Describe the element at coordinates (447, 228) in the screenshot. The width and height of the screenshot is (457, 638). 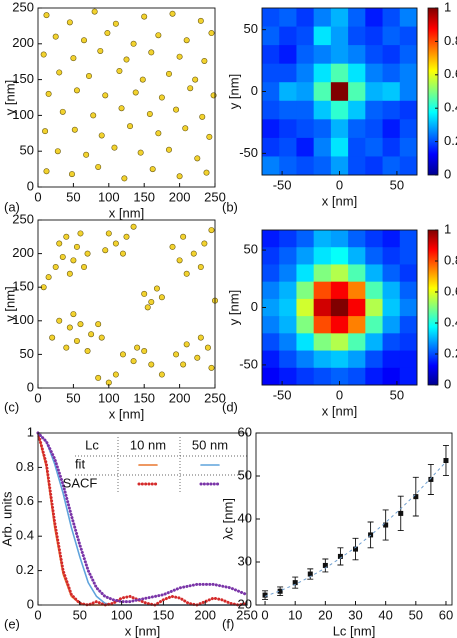
I see `colorbar-tick-label: 1` at that location.